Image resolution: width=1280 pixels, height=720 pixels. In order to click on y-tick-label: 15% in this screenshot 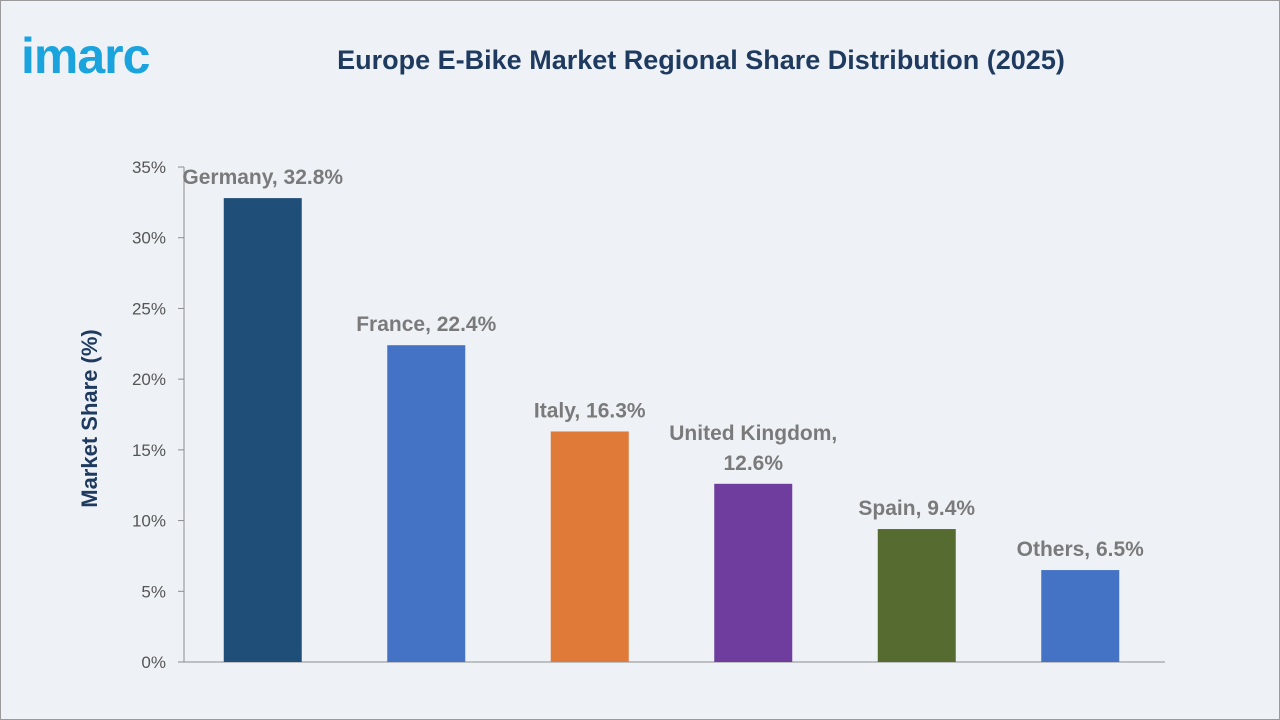, I will do `click(149, 450)`.